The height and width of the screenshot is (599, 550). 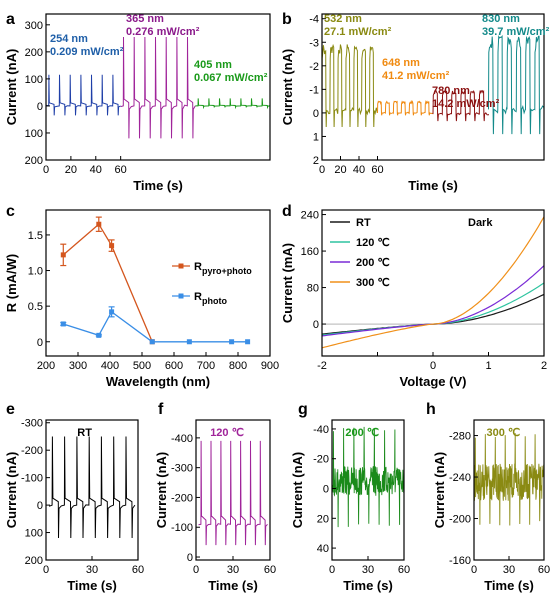 I want to click on legend-entry: RT, so click(x=363, y=223).